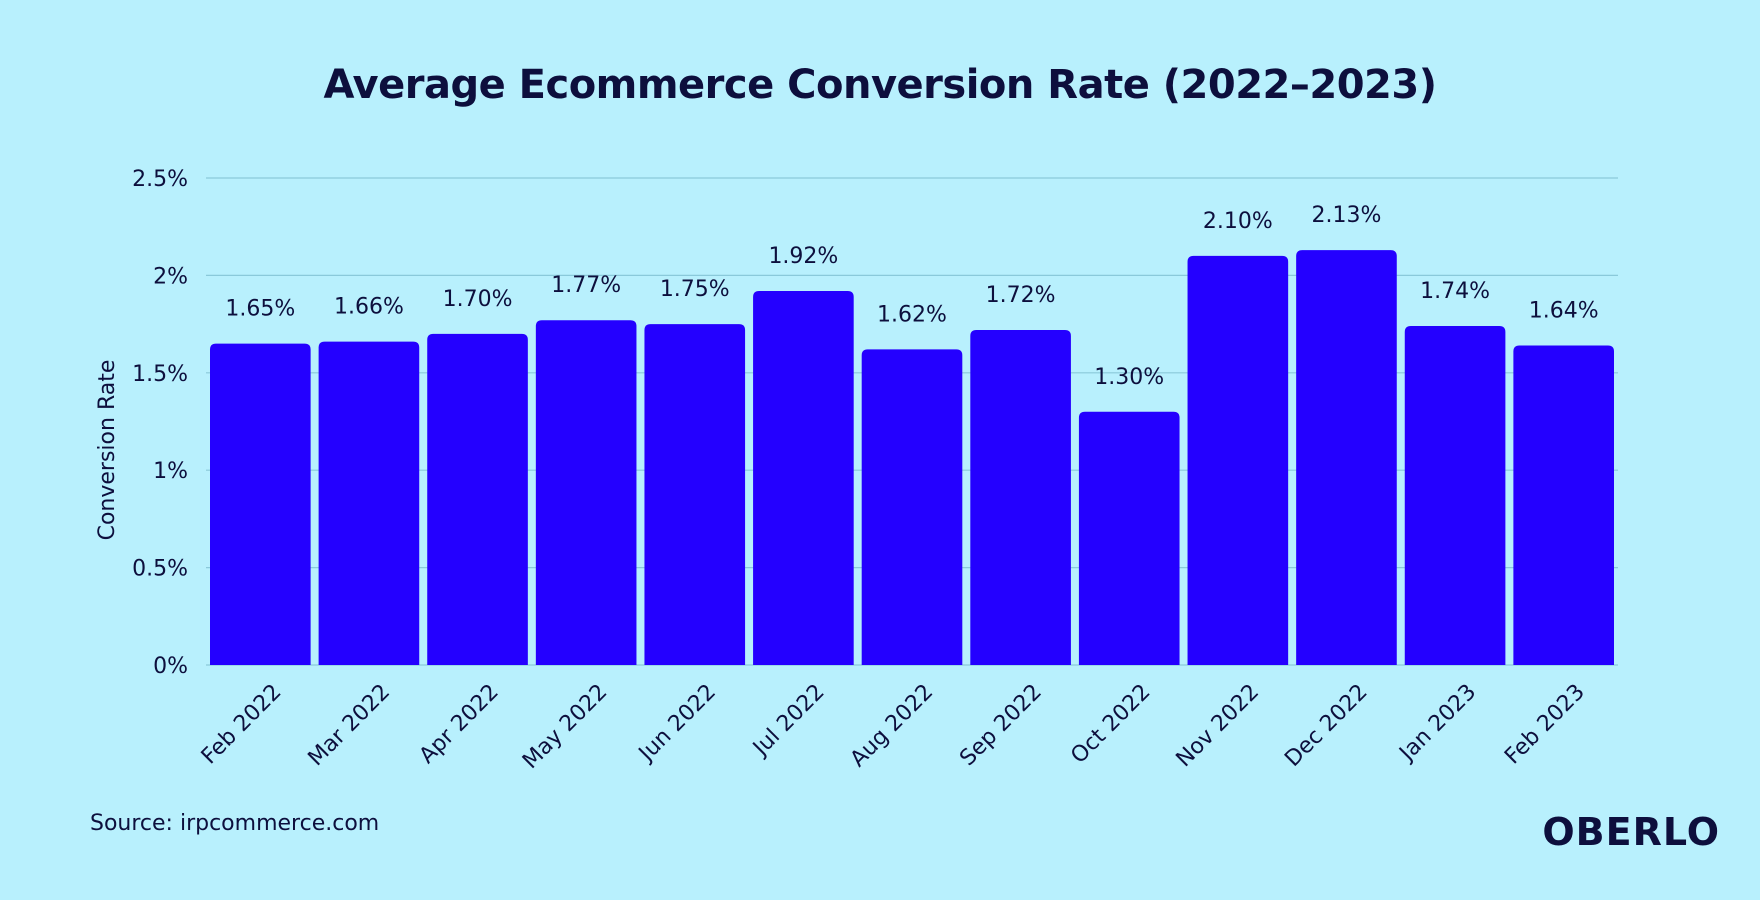 This screenshot has height=900, width=1760. I want to click on data-label: 1.66%, so click(369, 307).